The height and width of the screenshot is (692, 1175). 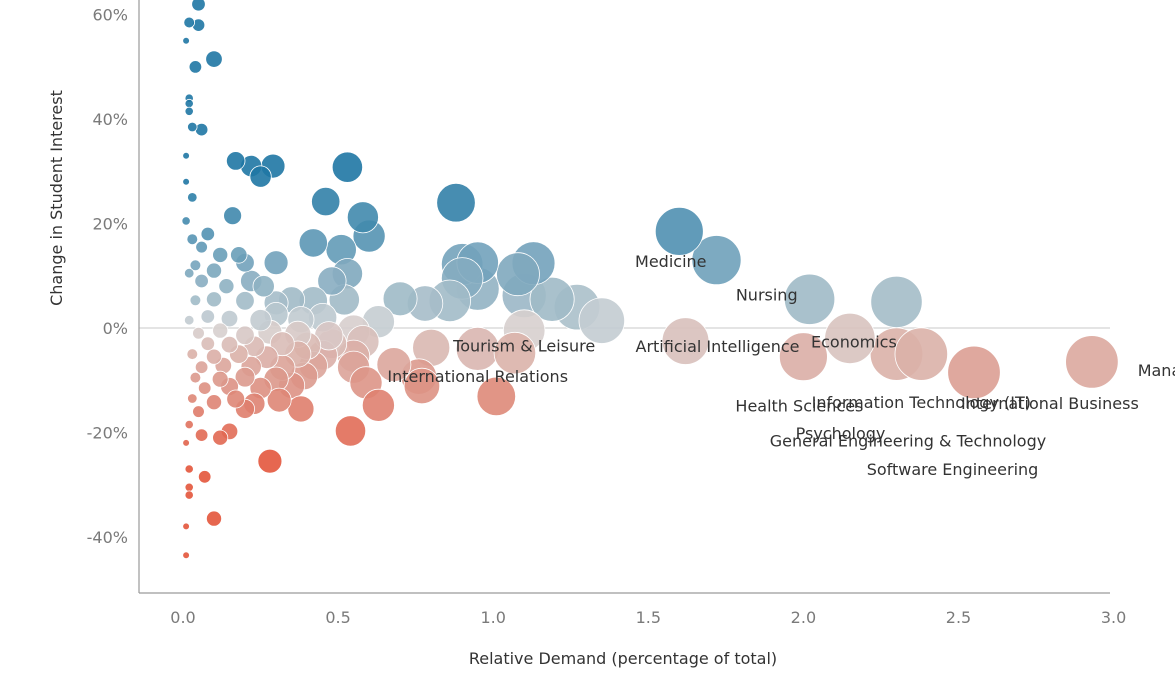 What do you see at coordinates (958, 617) in the screenshot?
I see `x-tick-label: 2.5` at bounding box center [958, 617].